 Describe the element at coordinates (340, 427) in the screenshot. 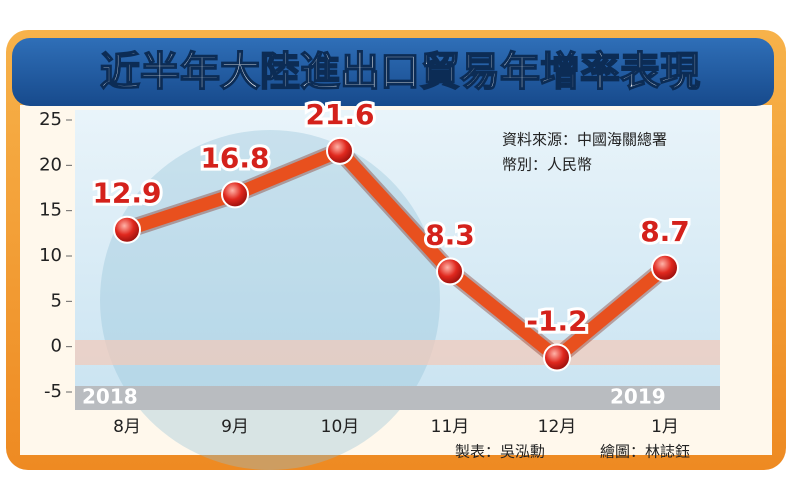

I see `x-tick-label: 10月` at that location.